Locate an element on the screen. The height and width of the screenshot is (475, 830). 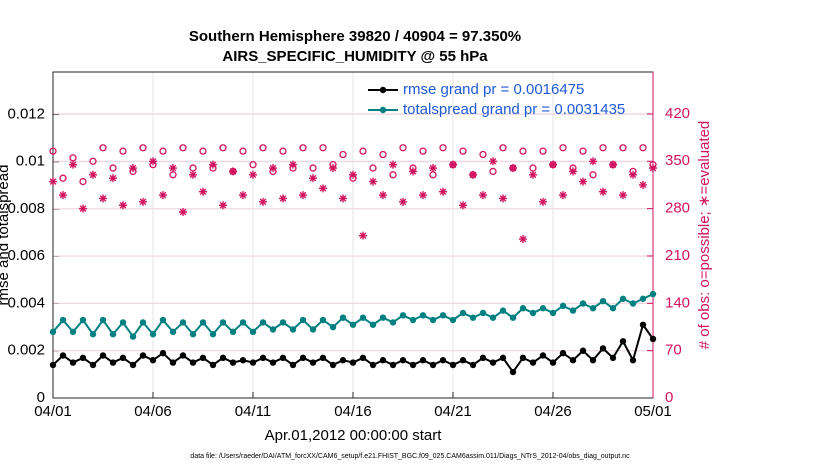
legend-label: totalspread grand pr = 0.0031435 is located at coordinates (514, 109).